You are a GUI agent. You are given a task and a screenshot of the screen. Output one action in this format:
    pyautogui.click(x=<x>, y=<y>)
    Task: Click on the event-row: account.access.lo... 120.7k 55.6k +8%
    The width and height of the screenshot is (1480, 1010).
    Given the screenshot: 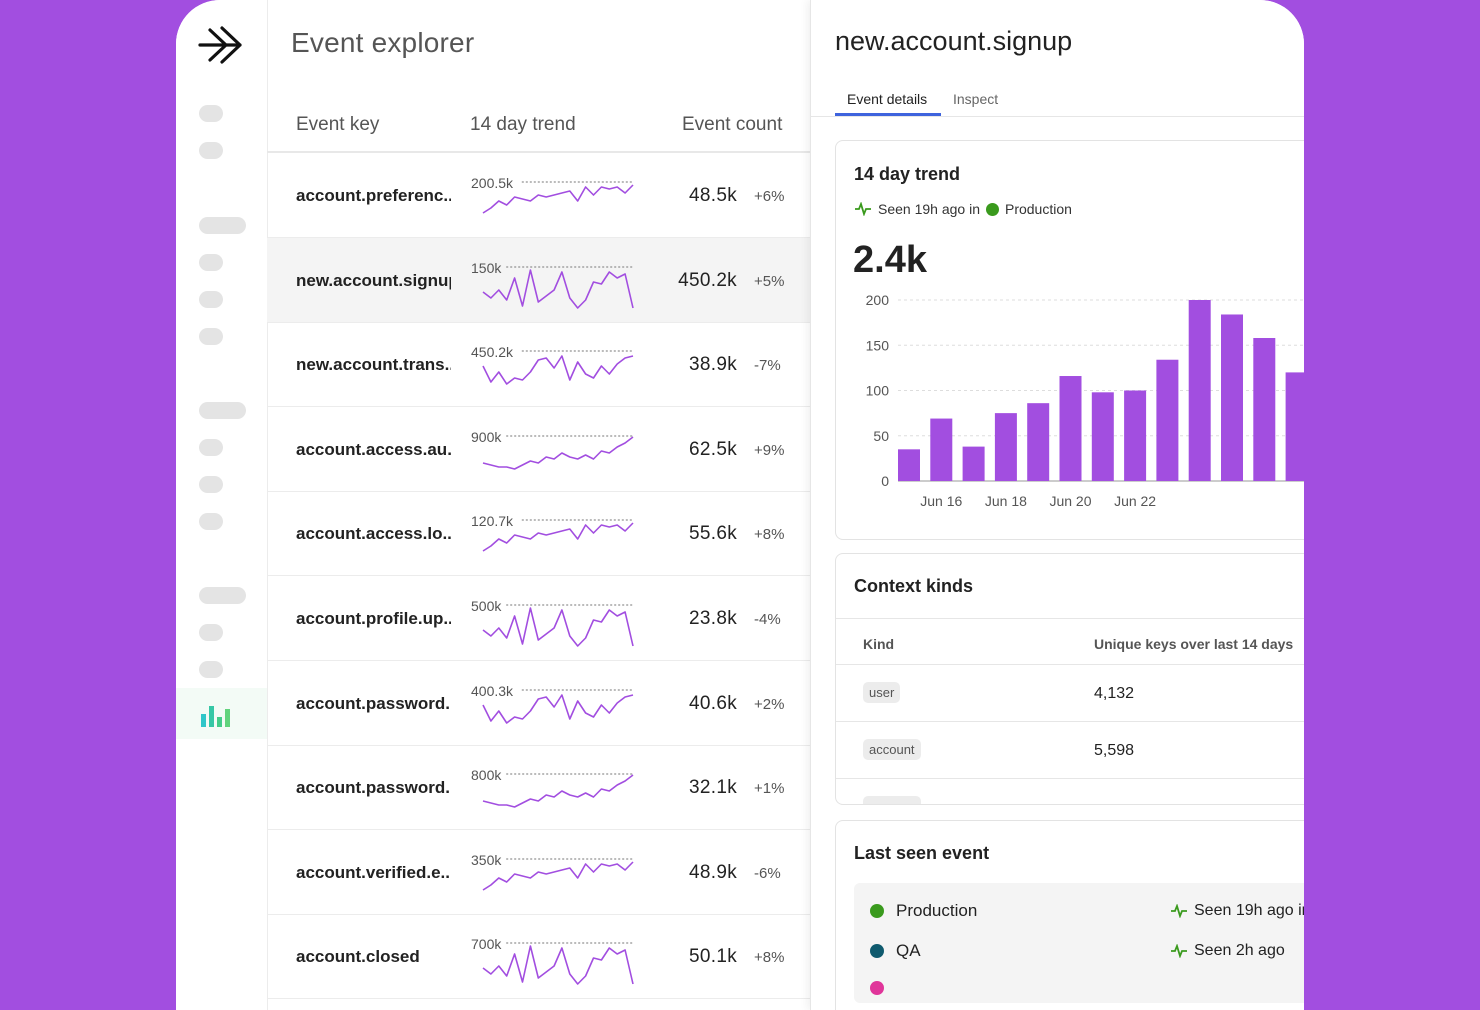 What is the action you would take?
    pyautogui.click(x=538, y=534)
    